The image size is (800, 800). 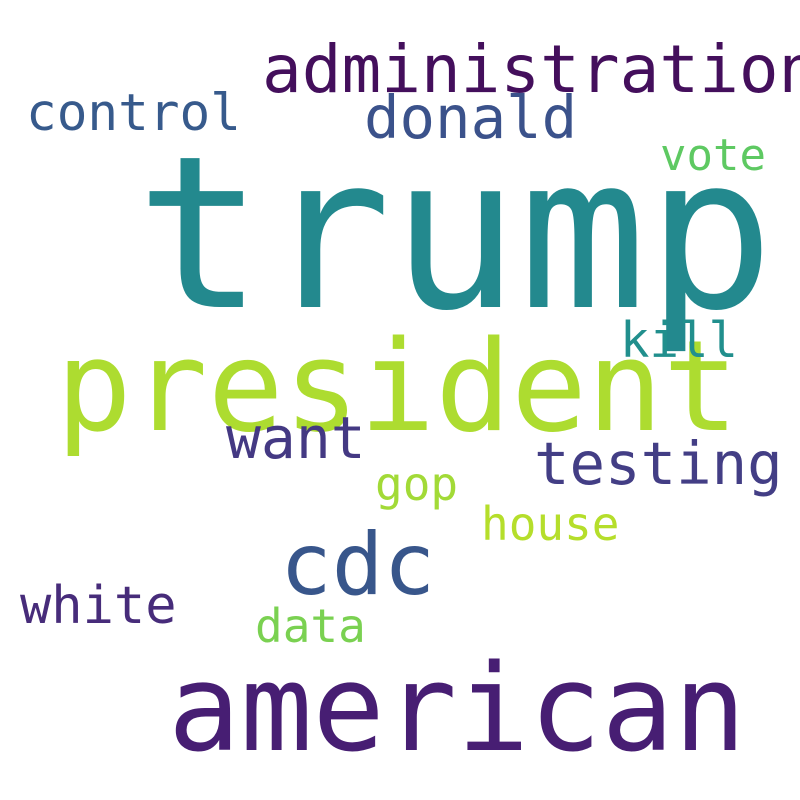 I want to click on word-control: control, so click(x=133, y=113).